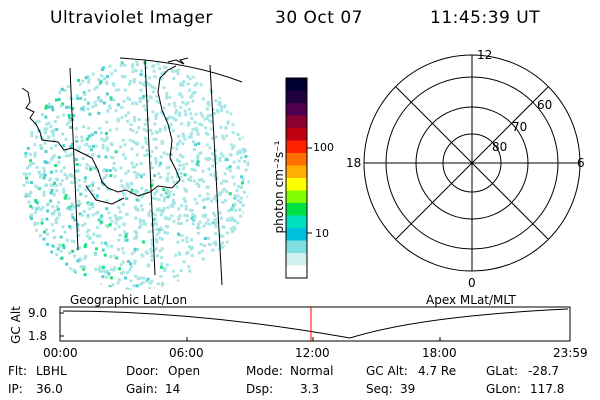 The image size is (600, 400). What do you see at coordinates (101, 131) in the screenshot?
I see `coastline` at bounding box center [101, 131].